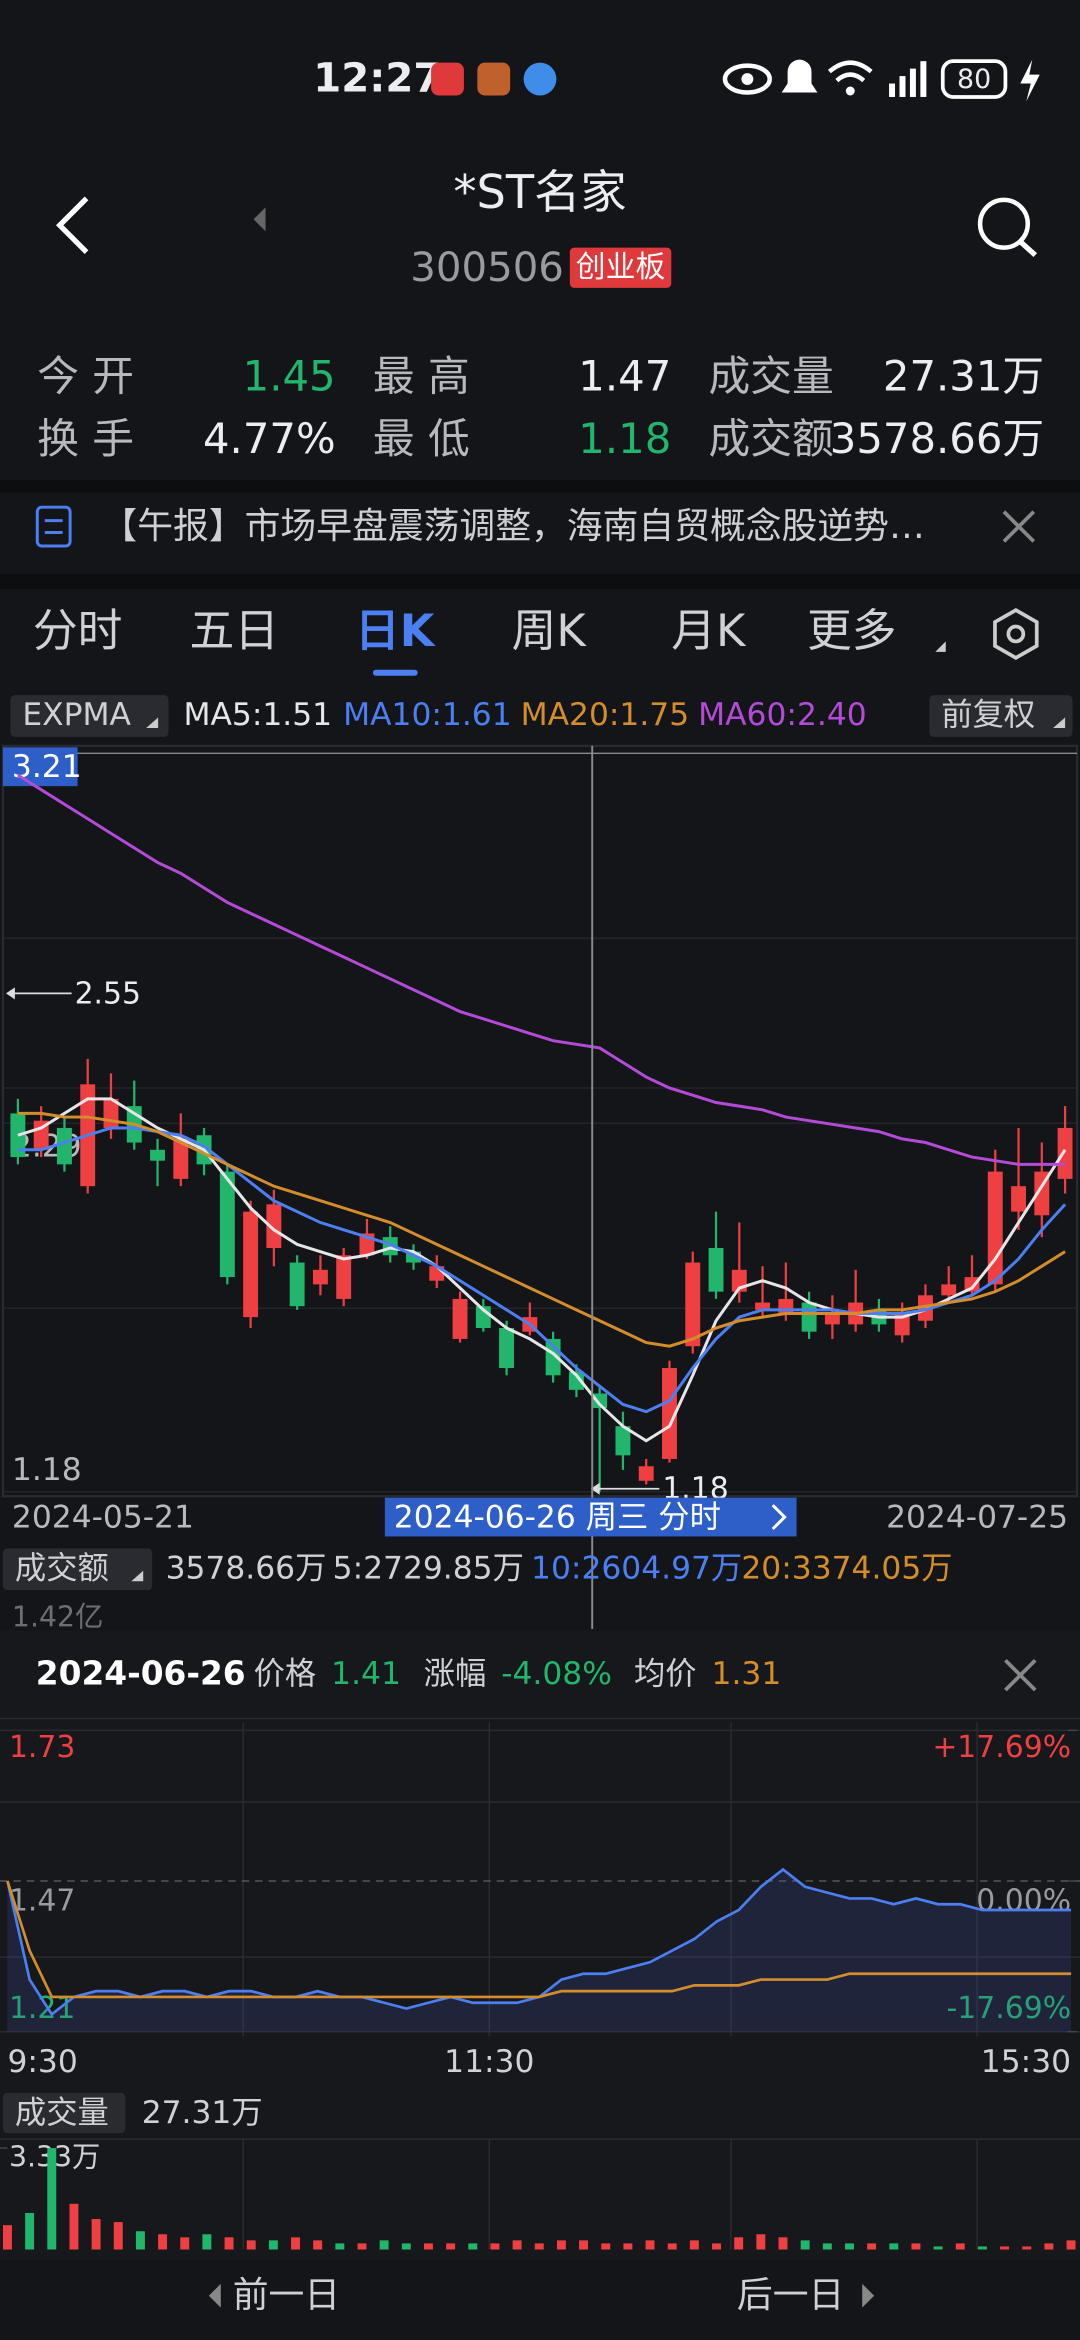 The image size is (1080, 2340). Describe the element at coordinates (1026, 2062) in the screenshot. I see `x-tick-label: 15:30` at that location.